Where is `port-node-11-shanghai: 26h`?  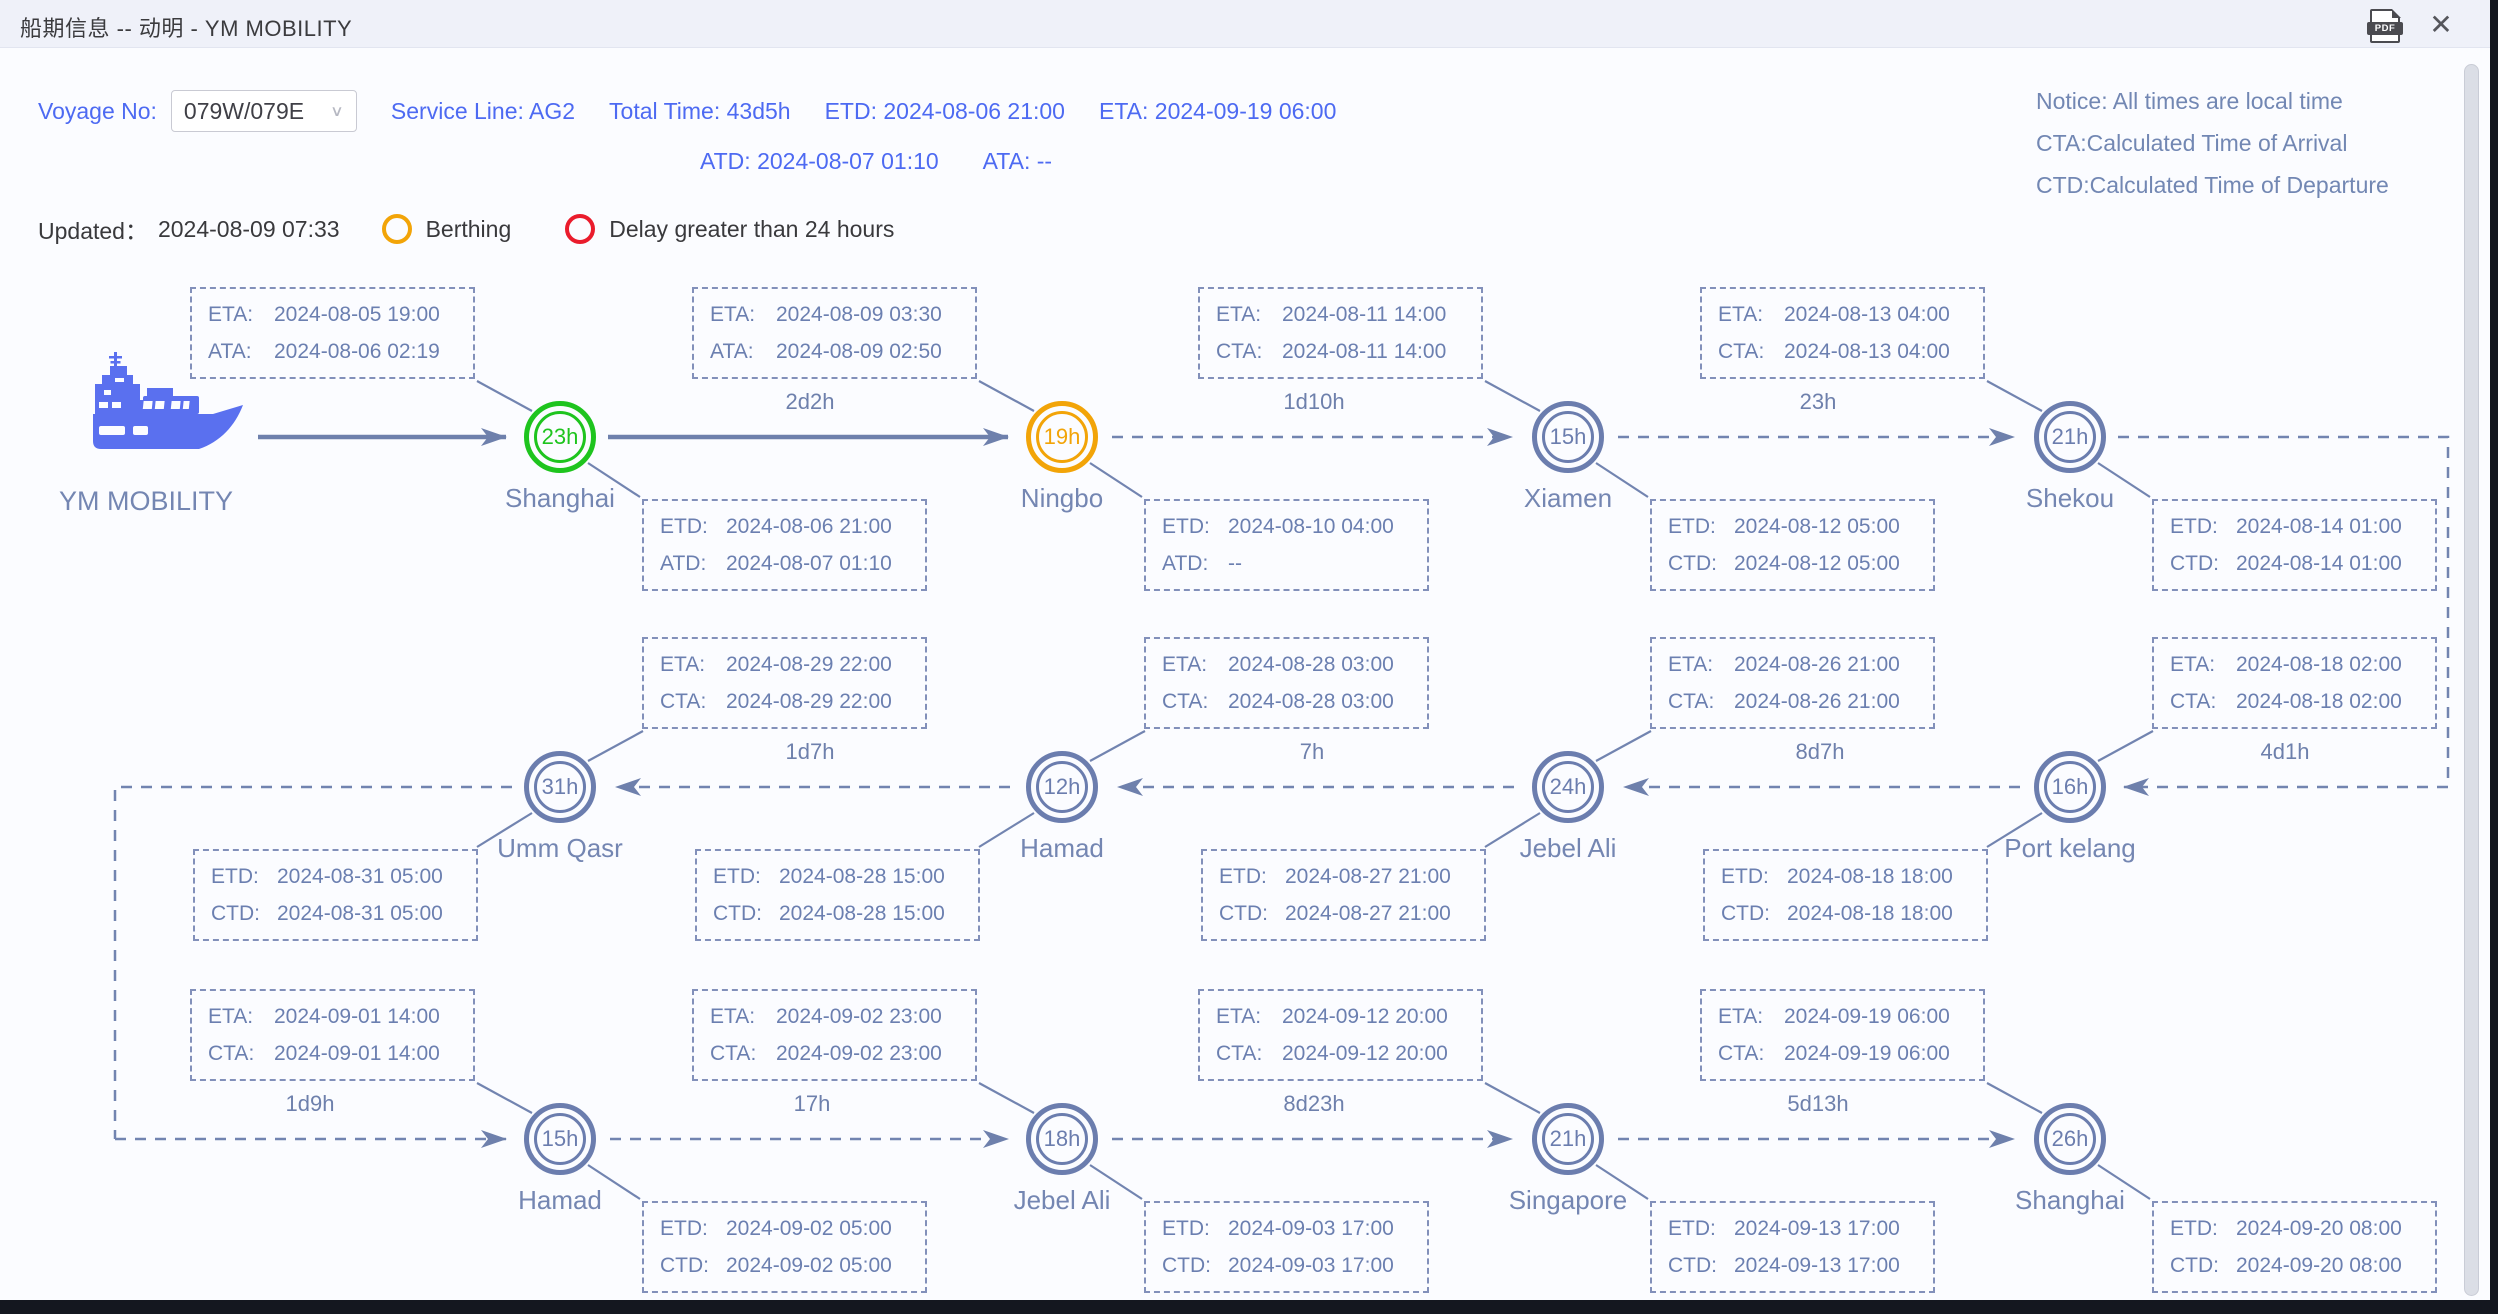 port-node-11-shanghai: 26h is located at coordinates (2070, 1139).